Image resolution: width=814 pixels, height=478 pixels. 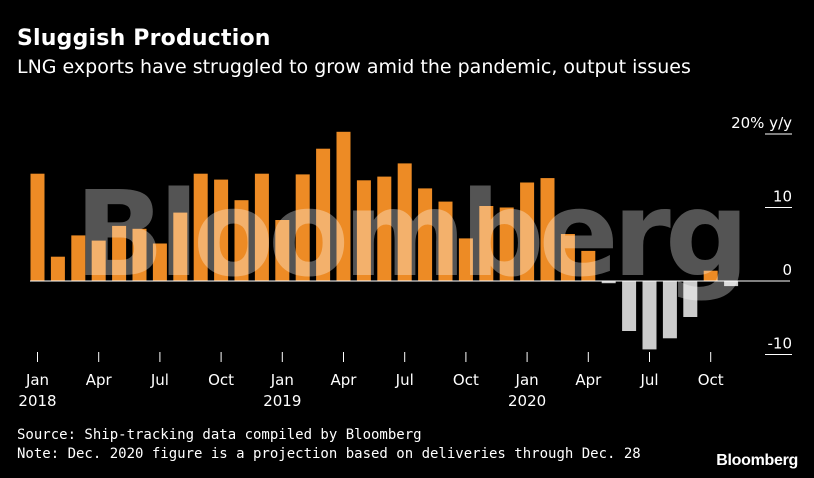 I want to click on chart-title: Sluggish Production, so click(x=144, y=38).